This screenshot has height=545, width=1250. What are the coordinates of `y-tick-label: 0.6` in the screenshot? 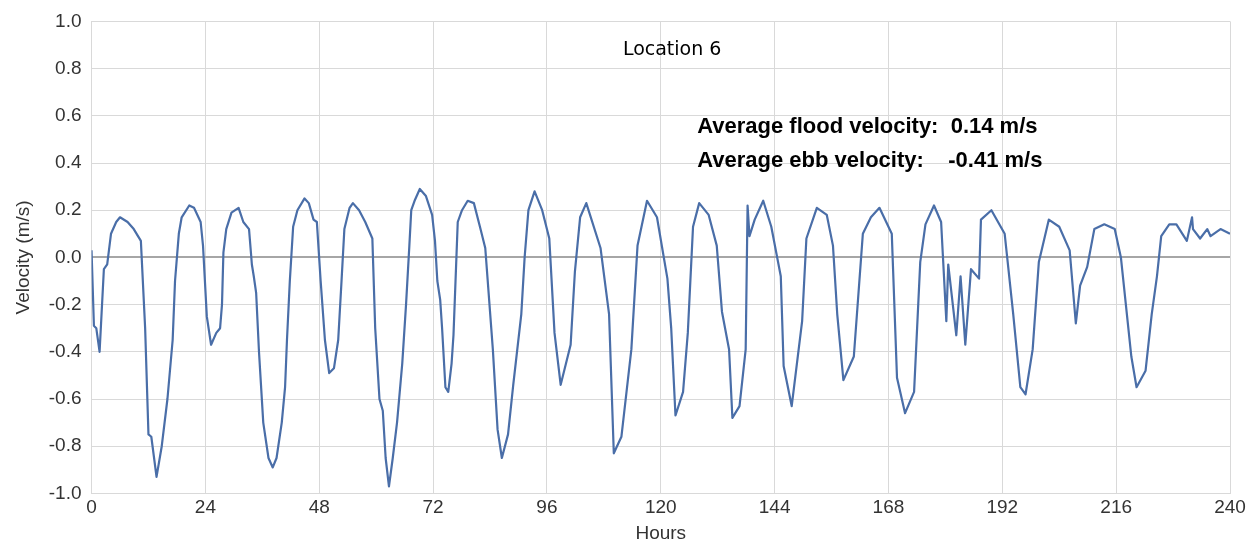 It's located at (68, 115).